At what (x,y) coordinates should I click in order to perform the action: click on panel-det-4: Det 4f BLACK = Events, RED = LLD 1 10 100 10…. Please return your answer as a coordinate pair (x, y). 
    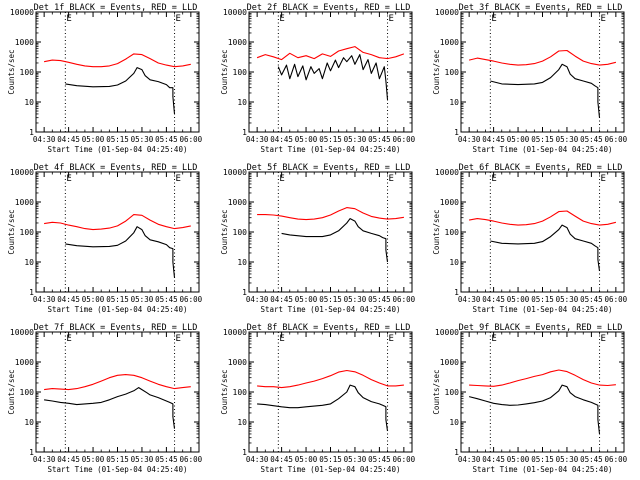
    Looking at the image, I should click on (105, 238).